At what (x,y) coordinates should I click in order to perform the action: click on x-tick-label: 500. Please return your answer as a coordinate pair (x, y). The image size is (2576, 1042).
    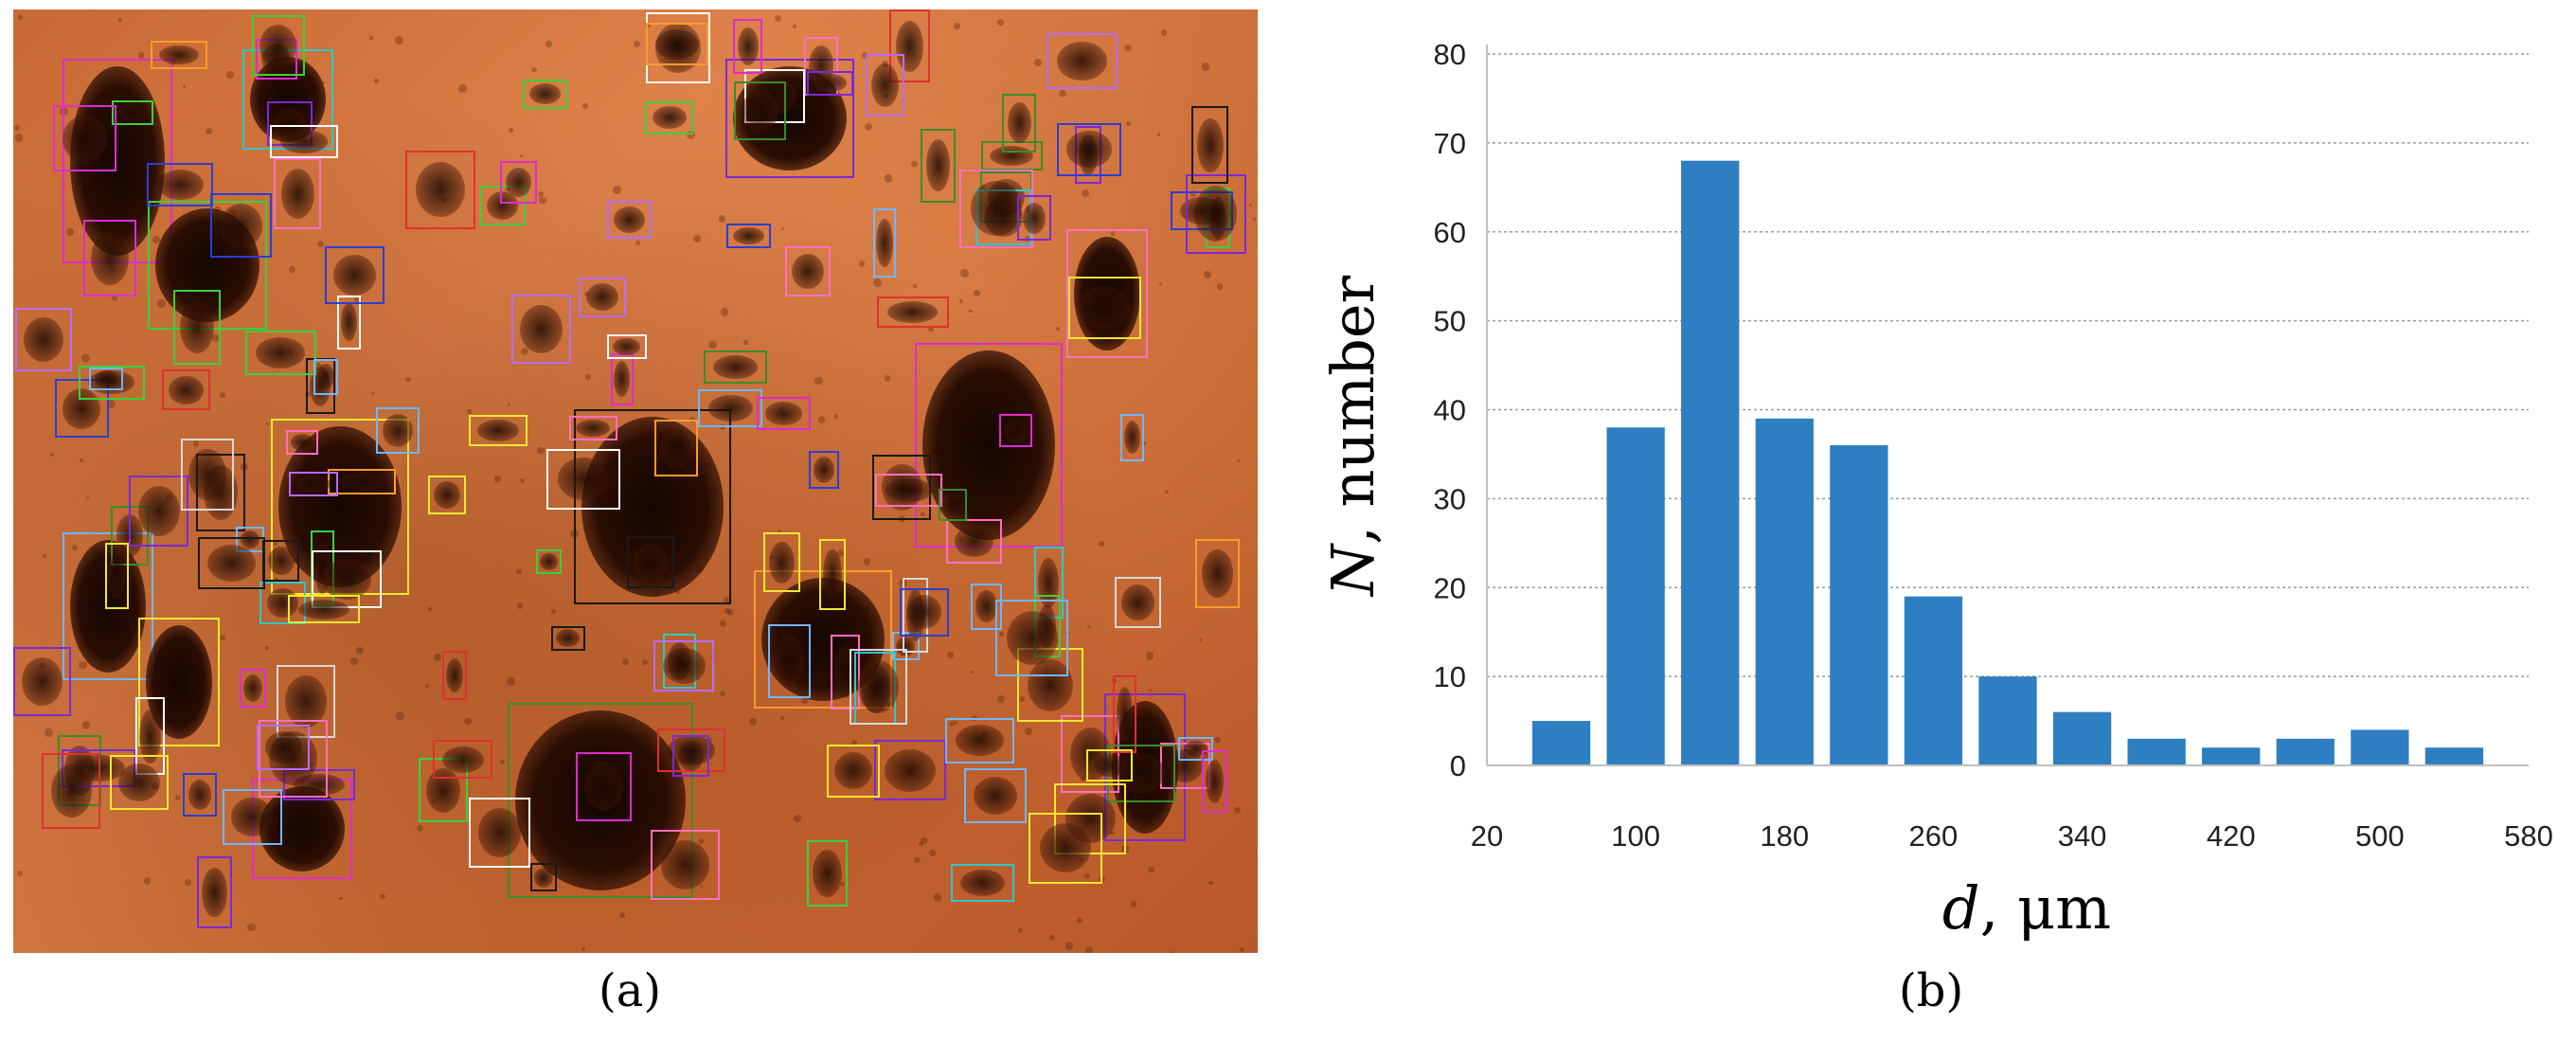
    Looking at the image, I should click on (2380, 836).